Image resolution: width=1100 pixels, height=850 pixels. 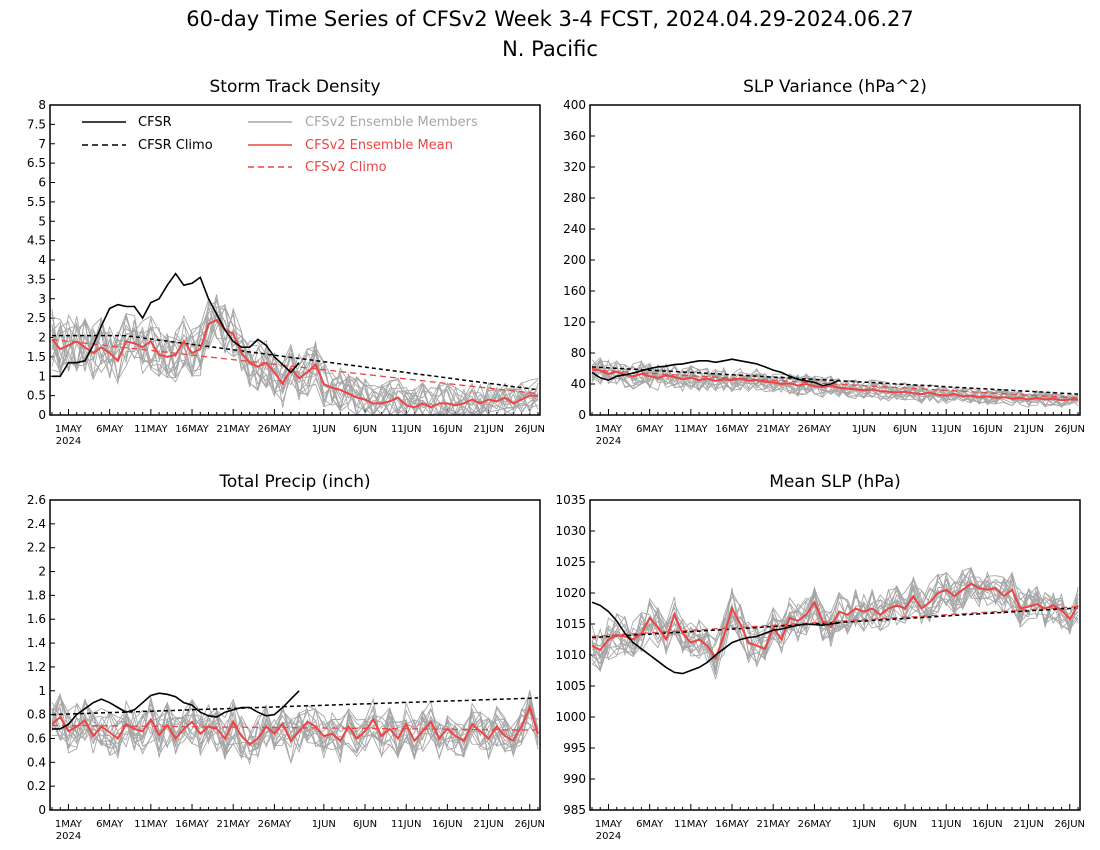 What do you see at coordinates (835, 482) in the screenshot?
I see `panel-title: Mean SLP (hPa)` at bounding box center [835, 482].